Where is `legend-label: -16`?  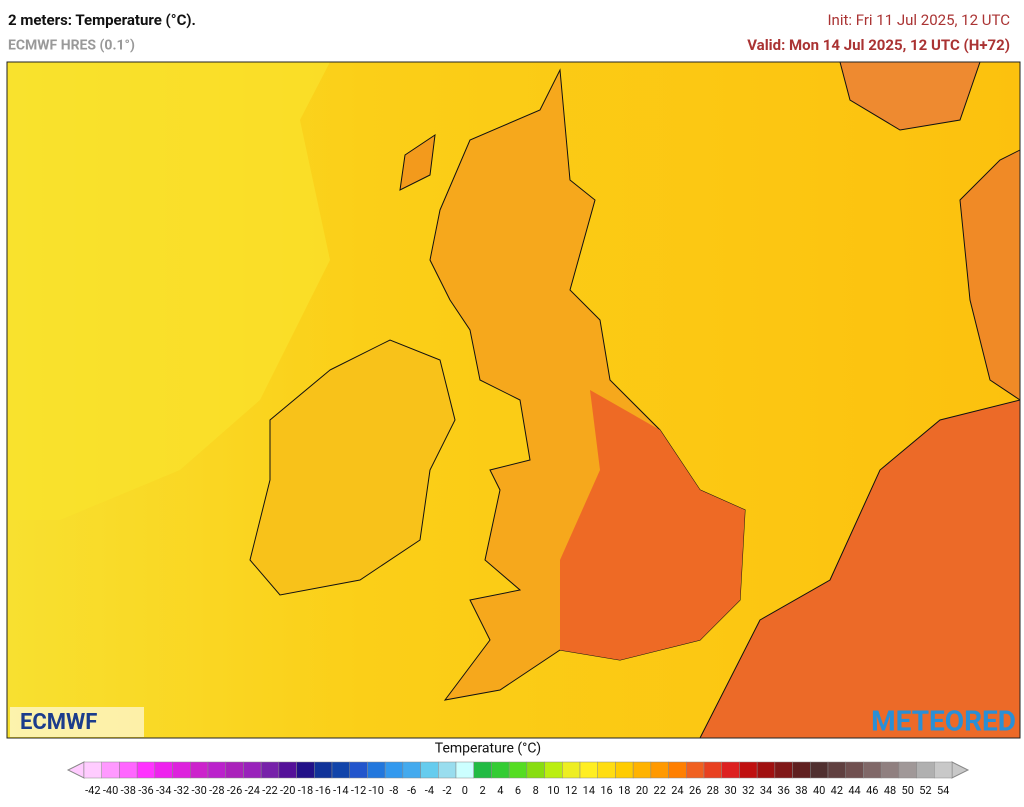
legend-label: -16 is located at coordinates (322, 790).